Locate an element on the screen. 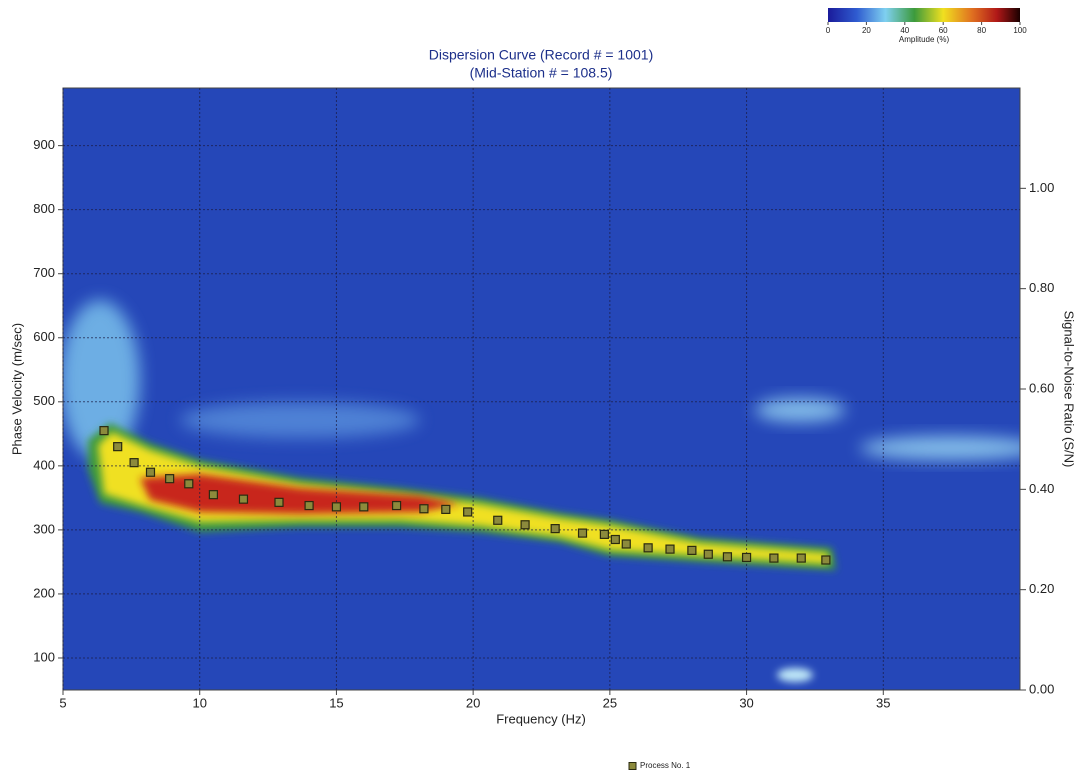 The width and height of the screenshot is (1082, 776). y2-tick-label: 0.60 is located at coordinates (1041, 387).